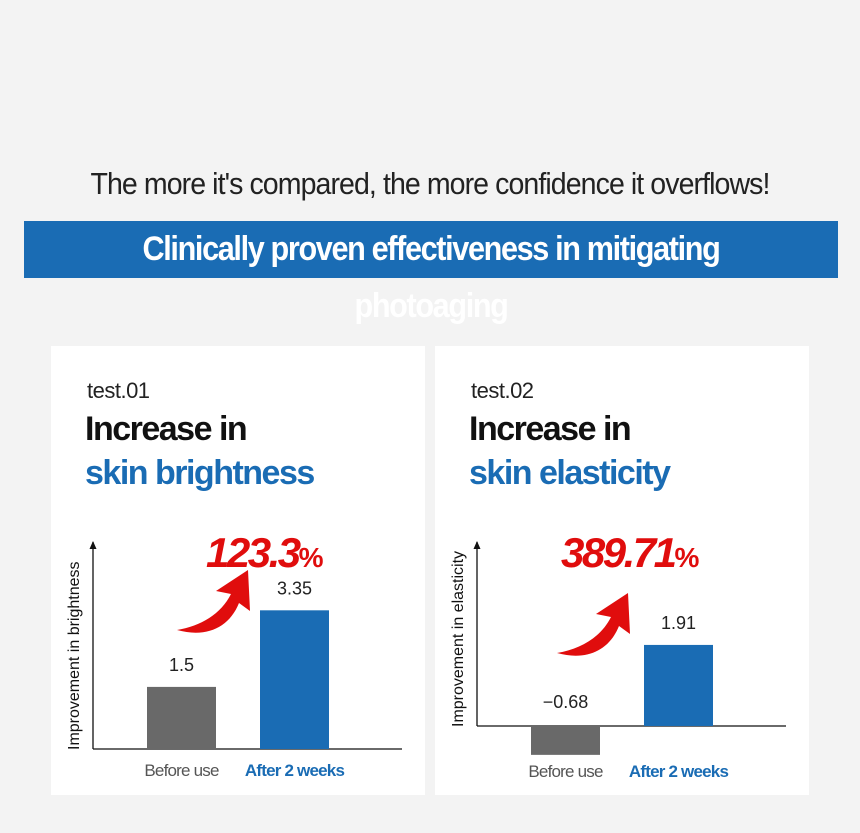 This screenshot has width=860, height=833. What do you see at coordinates (118, 390) in the screenshot?
I see `test-label: test.01` at bounding box center [118, 390].